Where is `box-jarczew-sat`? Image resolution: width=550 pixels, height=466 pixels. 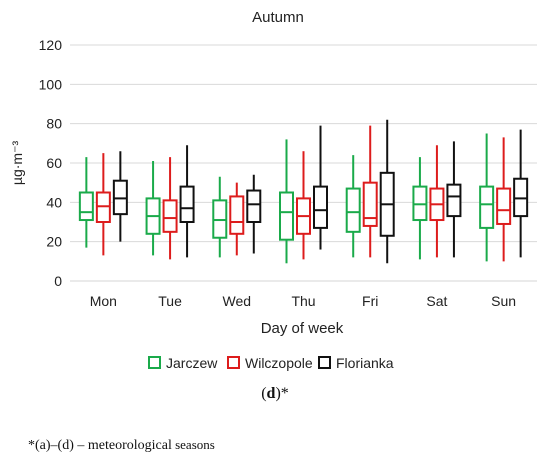
box-jarczew-sat is located at coordinates (420, 208).